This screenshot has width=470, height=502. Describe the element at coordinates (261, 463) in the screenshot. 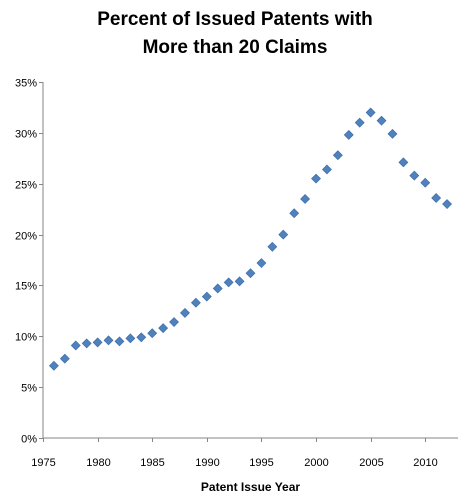

I see `x-tick-label: 1995` at that location.